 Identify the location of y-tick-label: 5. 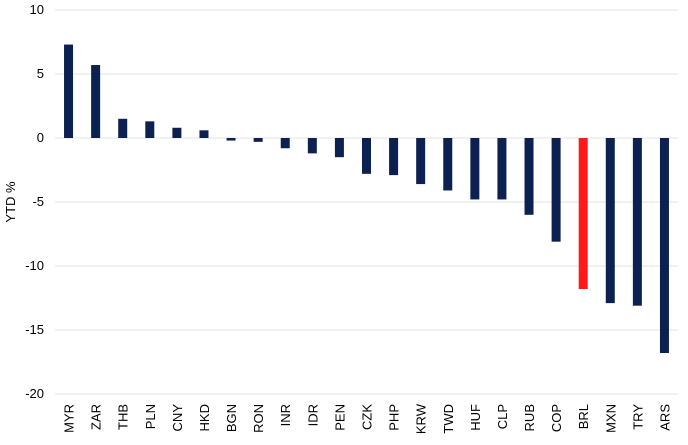
(40, 73).